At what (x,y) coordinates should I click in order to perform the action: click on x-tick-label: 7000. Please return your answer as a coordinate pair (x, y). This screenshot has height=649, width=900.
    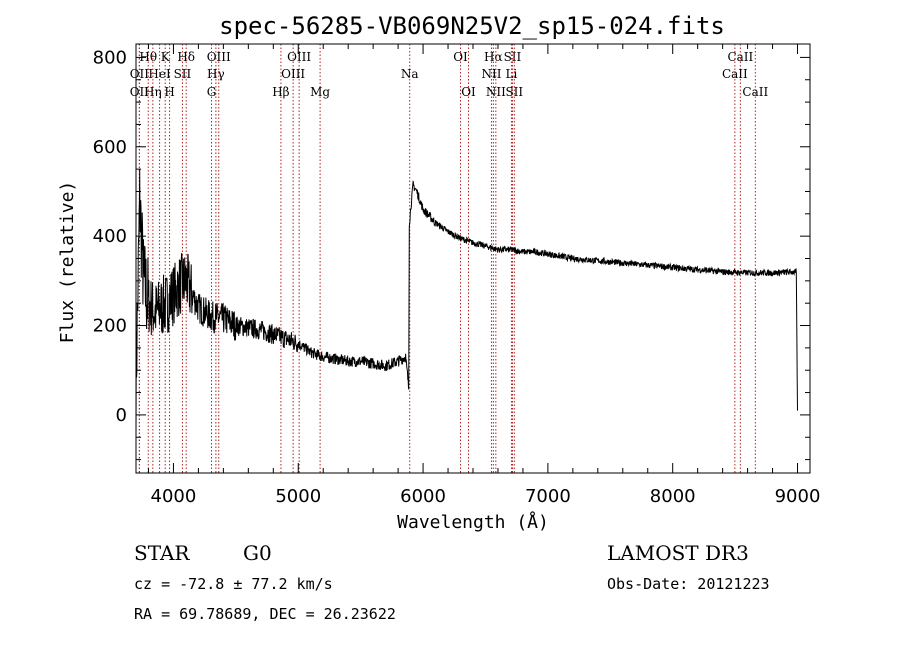
    Looking at the image, I should click on (548, 496).